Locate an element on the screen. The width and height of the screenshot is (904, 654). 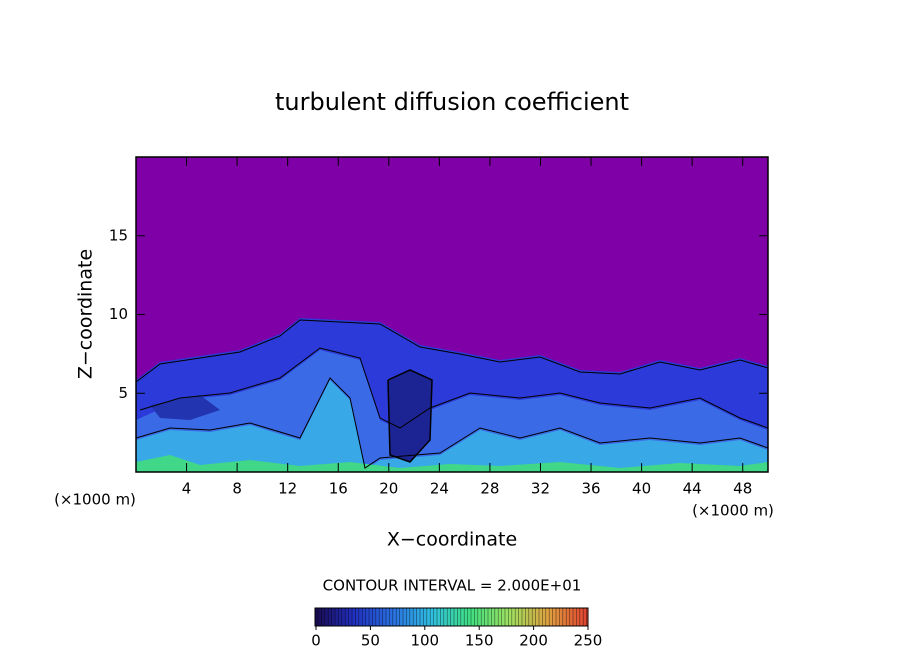
x-tick-label: 44 is located at coordinates (692, 489).